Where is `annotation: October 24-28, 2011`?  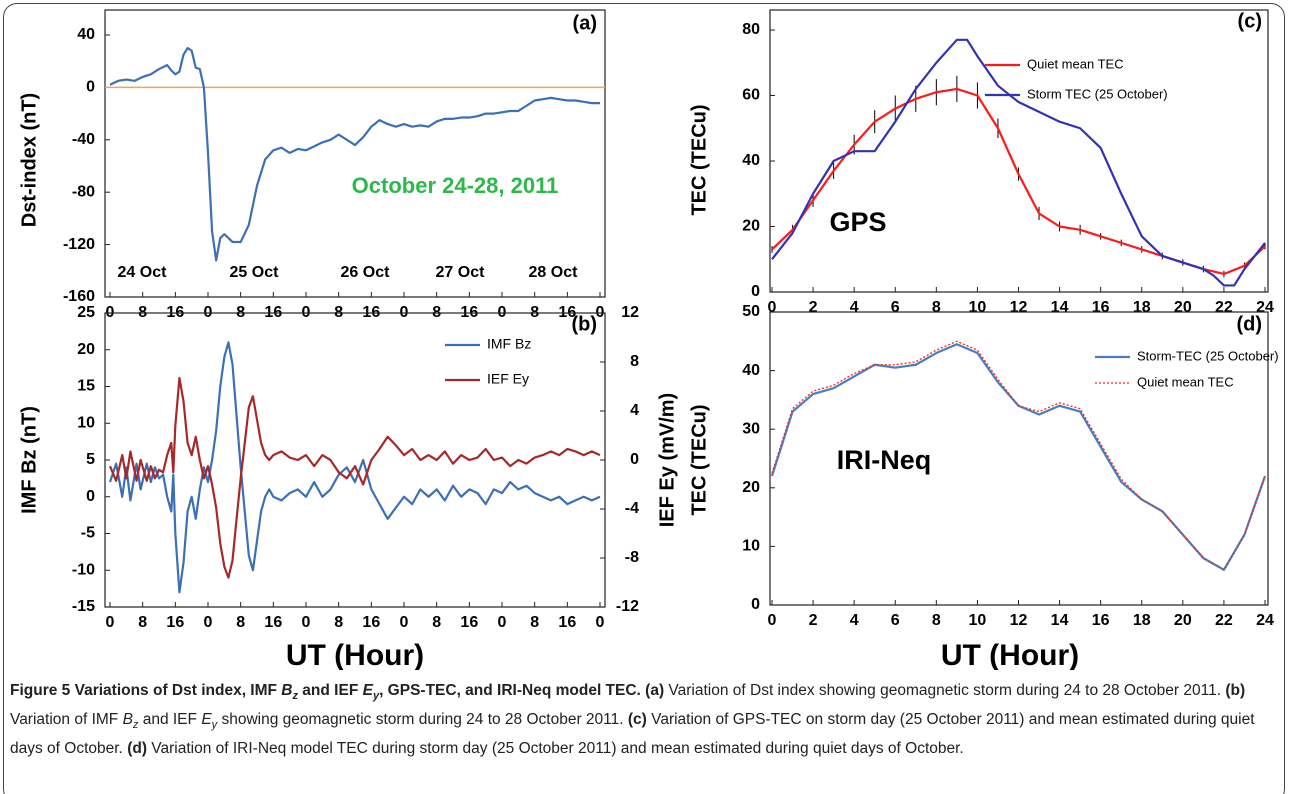
annotation: October 24-28, 2011 is located at coordinates (455, 185).